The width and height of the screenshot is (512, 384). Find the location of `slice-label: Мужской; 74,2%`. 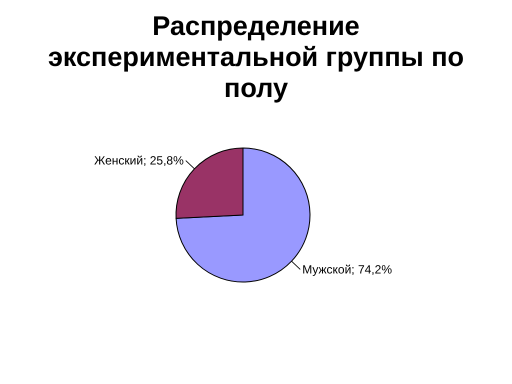

slice-label: Мужской; 74,2% is located at coordinates (347, 269).